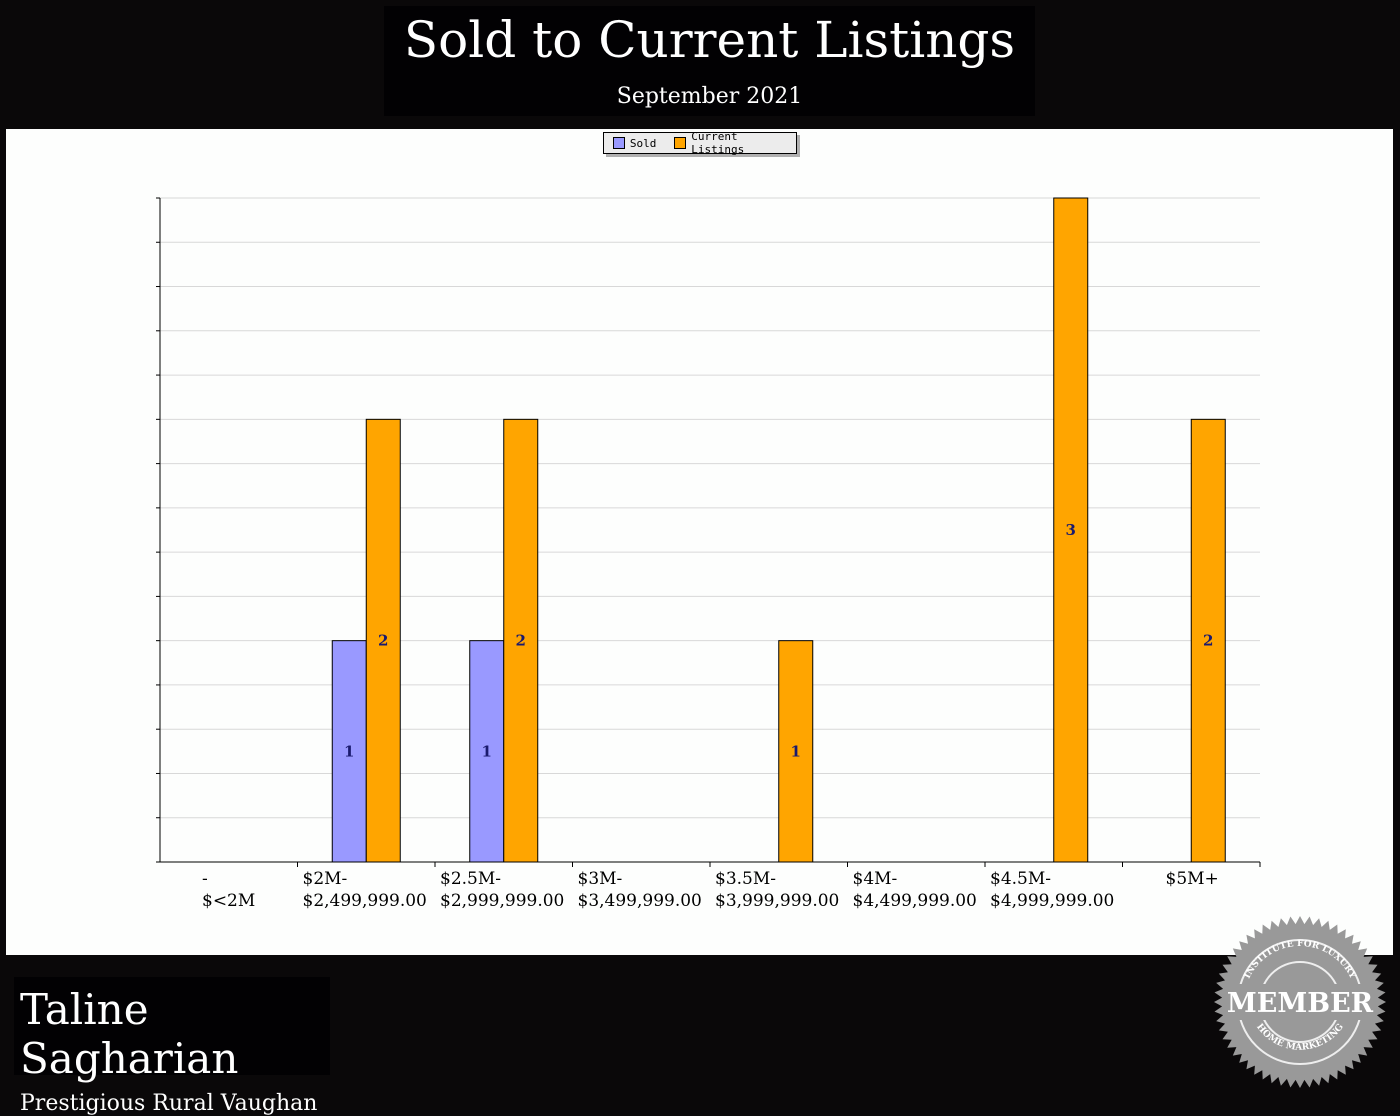 The height and width of the screenshot is (1116, 1400). I want to click on legend-label-sold: Sold, so click(643, 143).